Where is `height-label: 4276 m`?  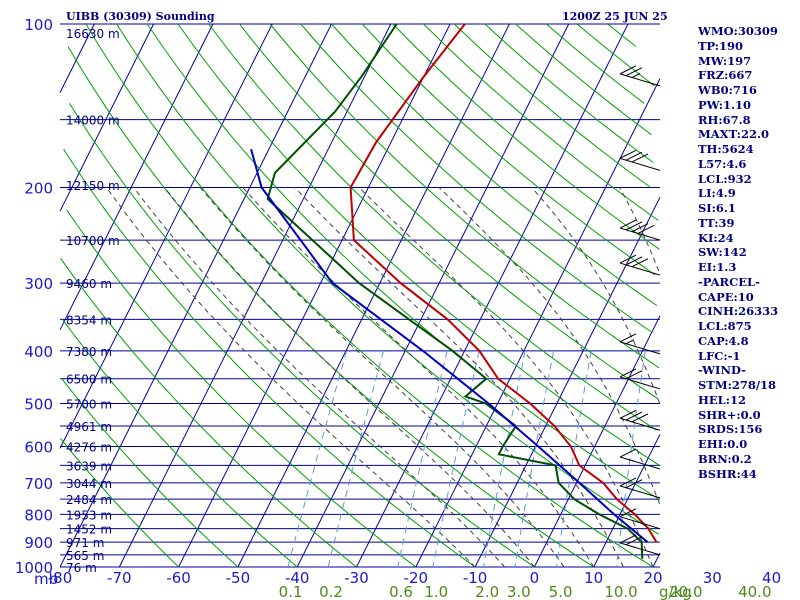 height-label: 4276 m is located at coordinates (89, 448).